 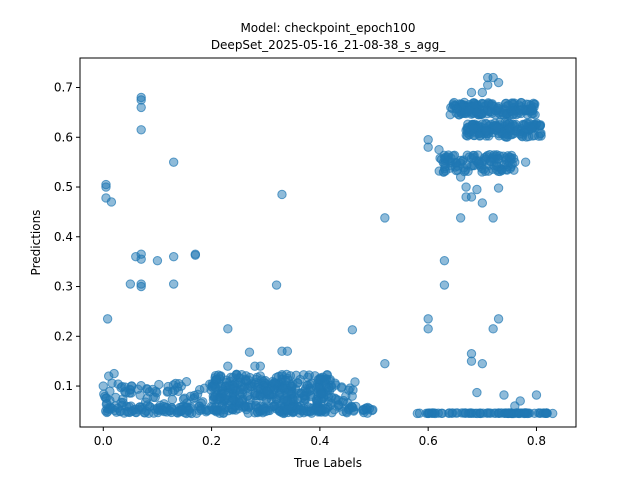 What do you see at coordinates (63, 386) in the screenshot?
I see `y-tick-label: 0.1` at bounding box center [63, 386].